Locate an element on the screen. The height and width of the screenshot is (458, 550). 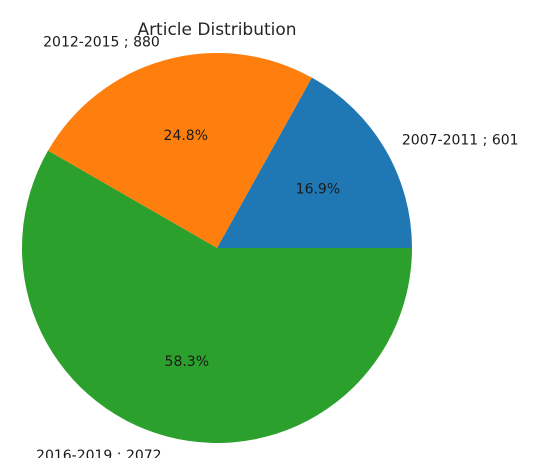
pie-category-label-3: 2016-2019 ; 2072 is located at coordinates (99, 453).